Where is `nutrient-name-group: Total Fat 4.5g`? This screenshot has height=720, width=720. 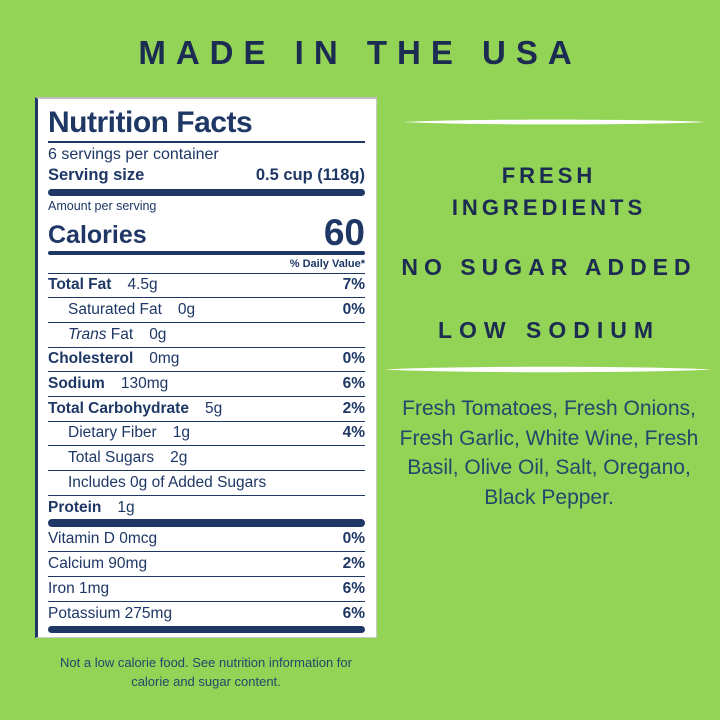 nutrient-name-group: Total Fat 4.5g is located at coordinates (103, 285).